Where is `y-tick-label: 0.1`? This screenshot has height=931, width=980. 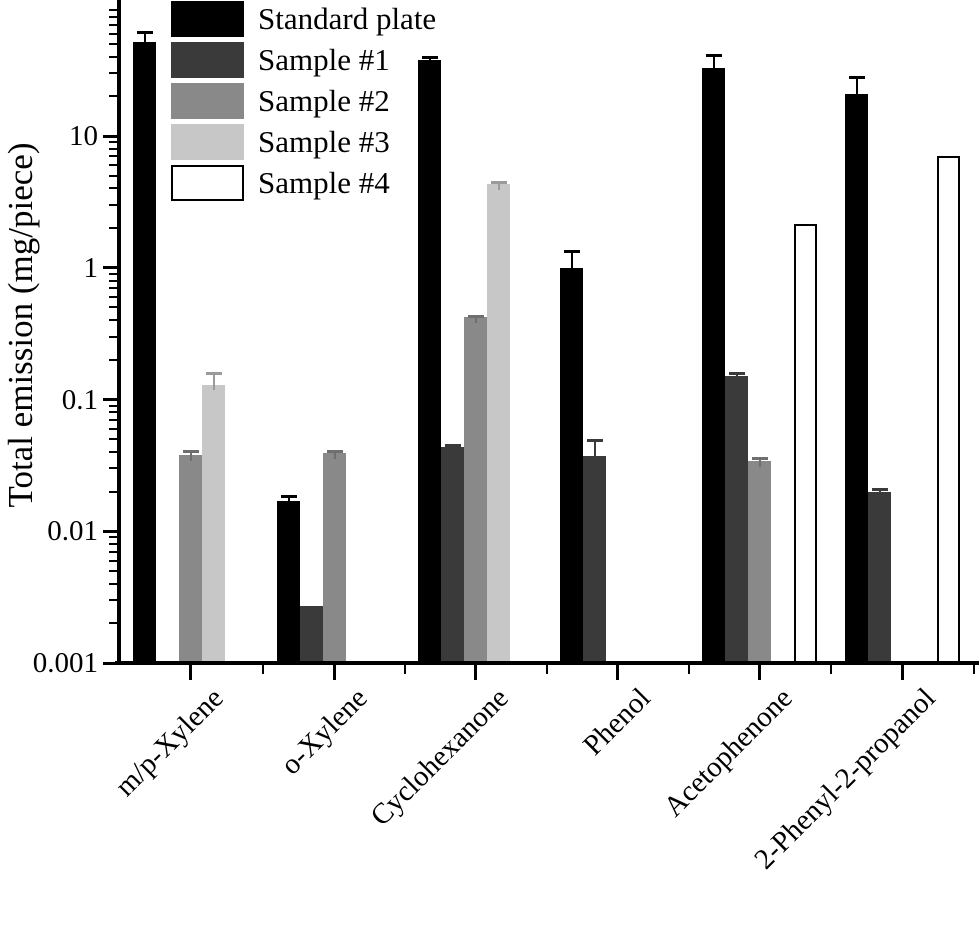 y-tick-label: 0.1 is located at coordinates (79, 399).